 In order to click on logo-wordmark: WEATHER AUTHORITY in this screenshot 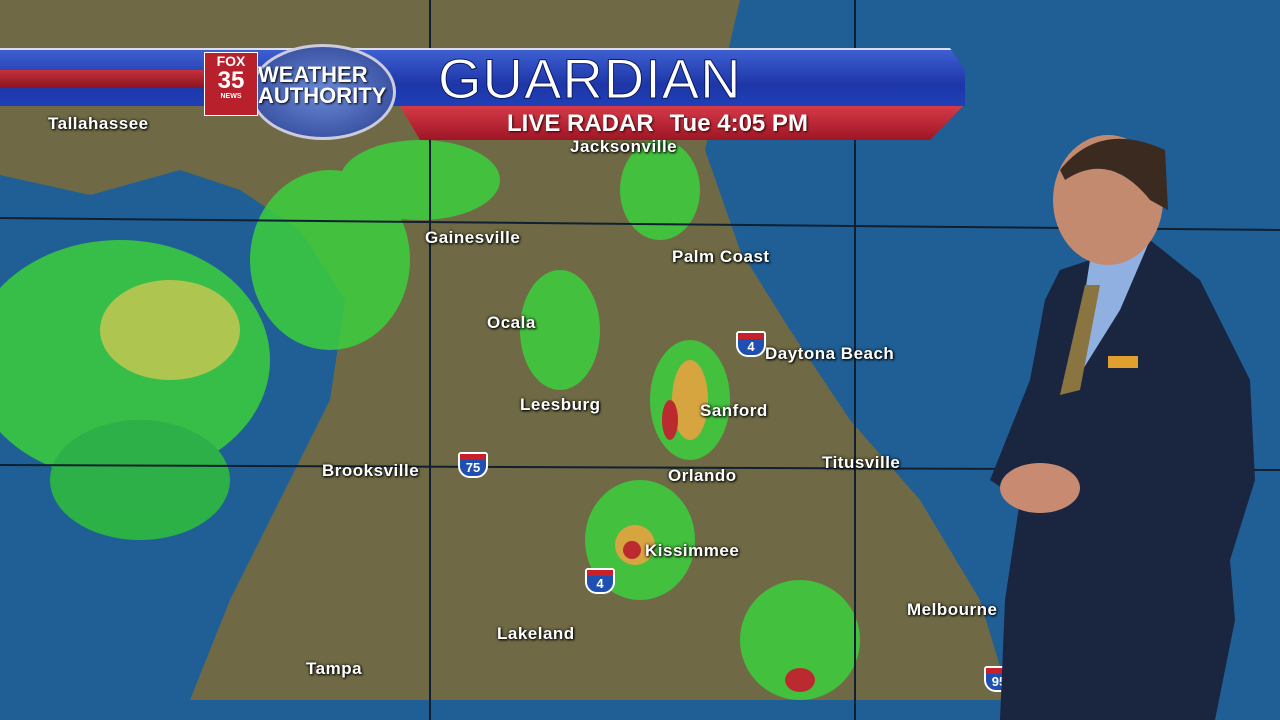, I will do `click(322, 85)`.